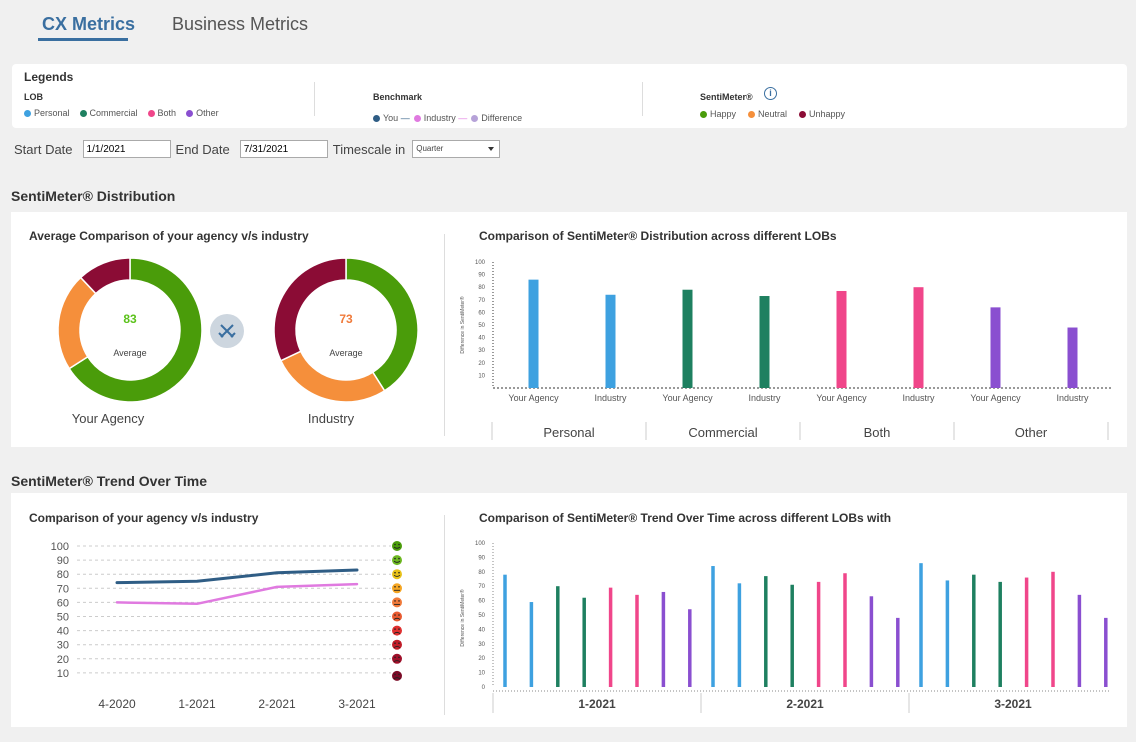 Image resolution: width=1136 pixels, height=742 pixels. What do you see at coordinates (687, 338) in the screenshot?
I see `bar-commercial-your-agency` at bounding box center [687, 338].